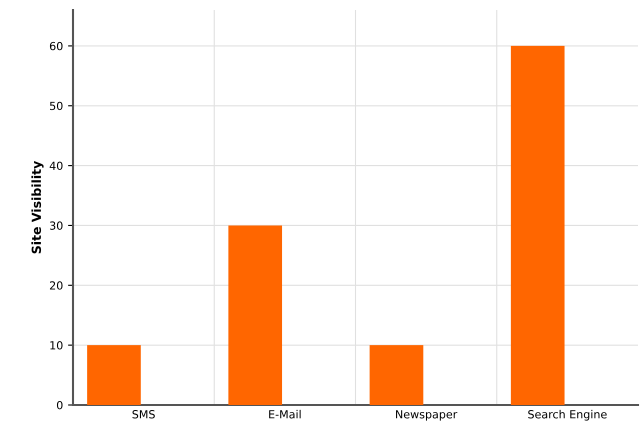 The width and height of the screenshot is (644, 439). I want to click on x-tick-label: SMS, so click(143, 414).